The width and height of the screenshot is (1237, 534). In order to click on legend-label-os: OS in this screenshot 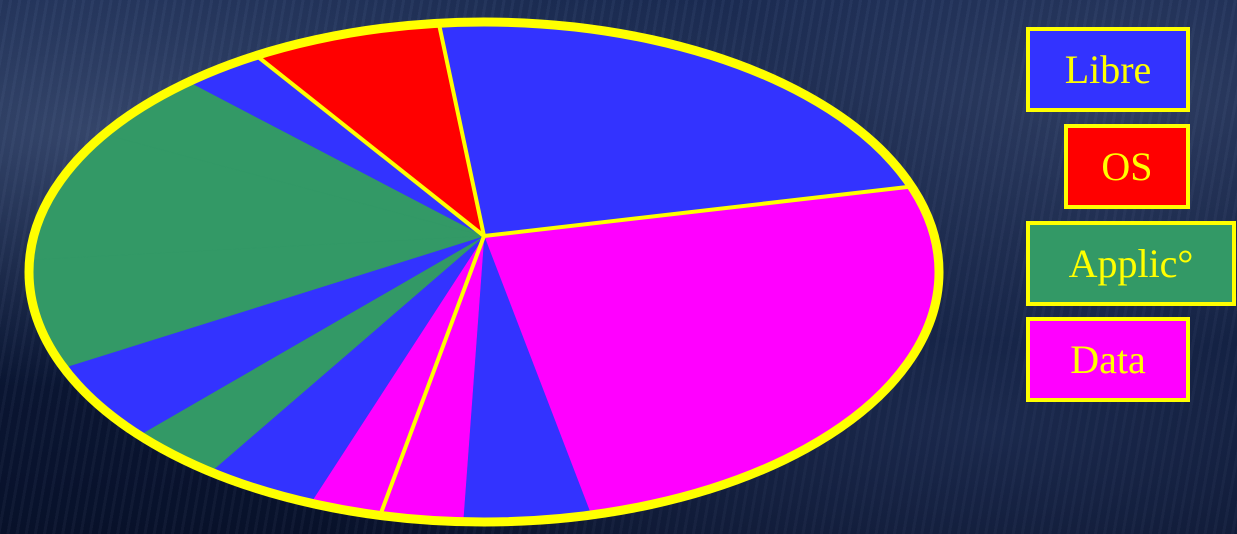, I will do `click(1127, 166)`.